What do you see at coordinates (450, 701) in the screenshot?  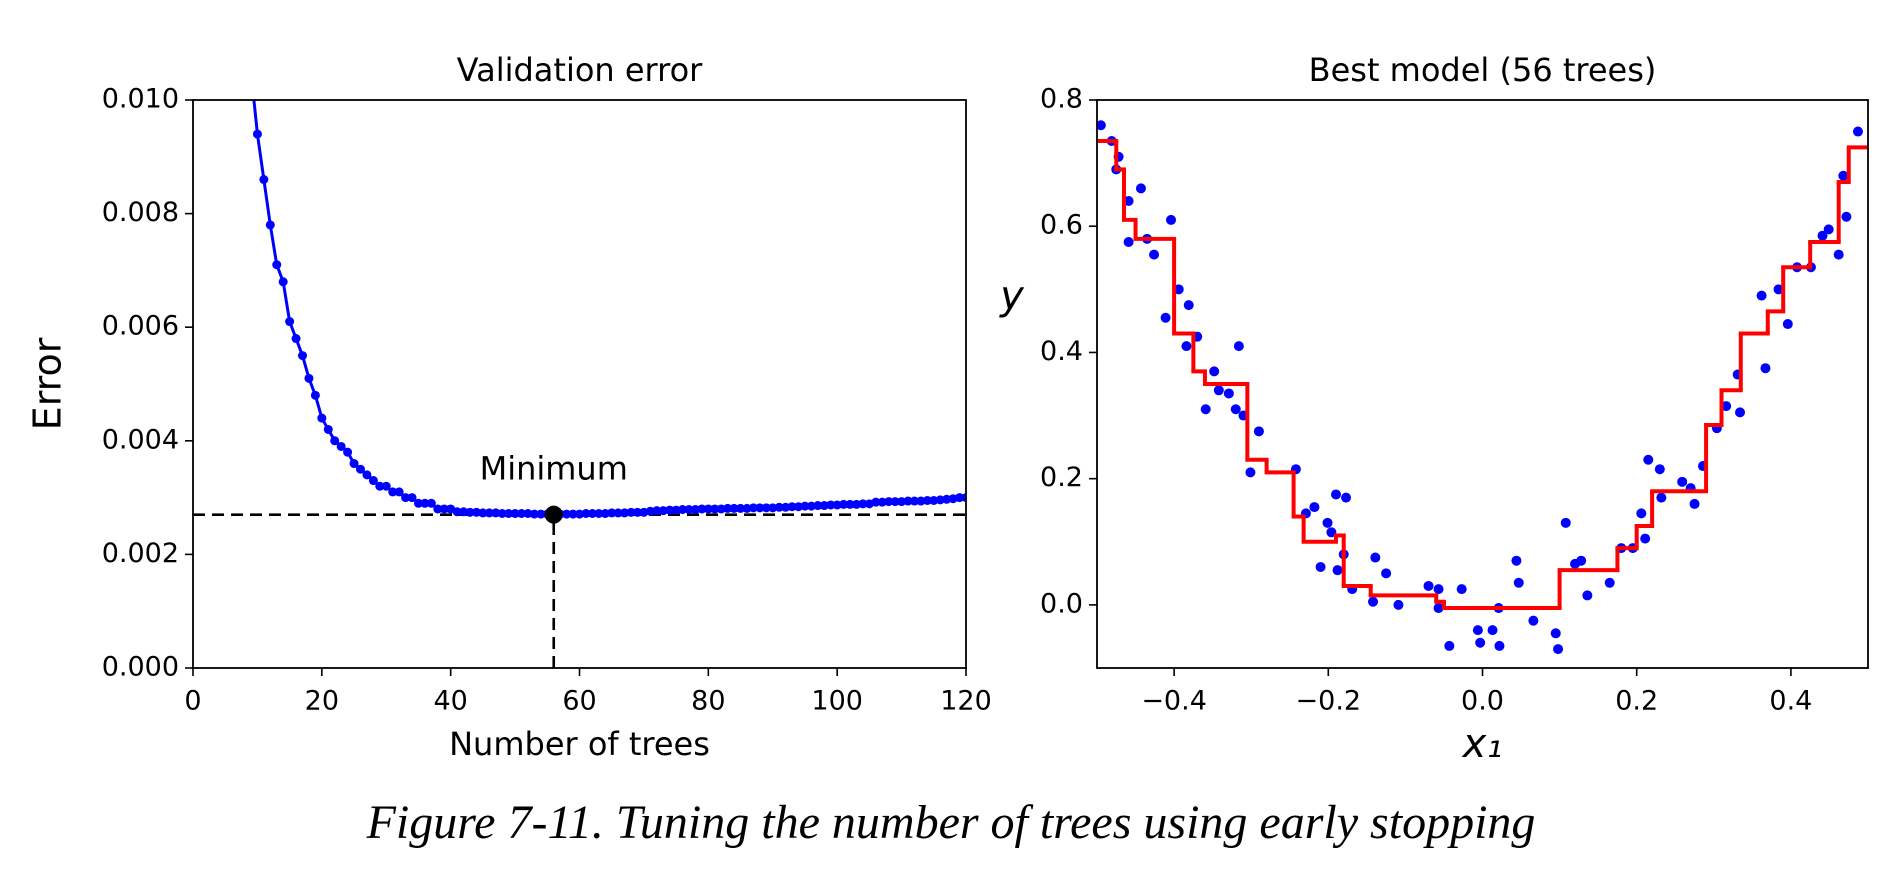 I see `x-tick-label: 40` at bounding box center [450, 701].